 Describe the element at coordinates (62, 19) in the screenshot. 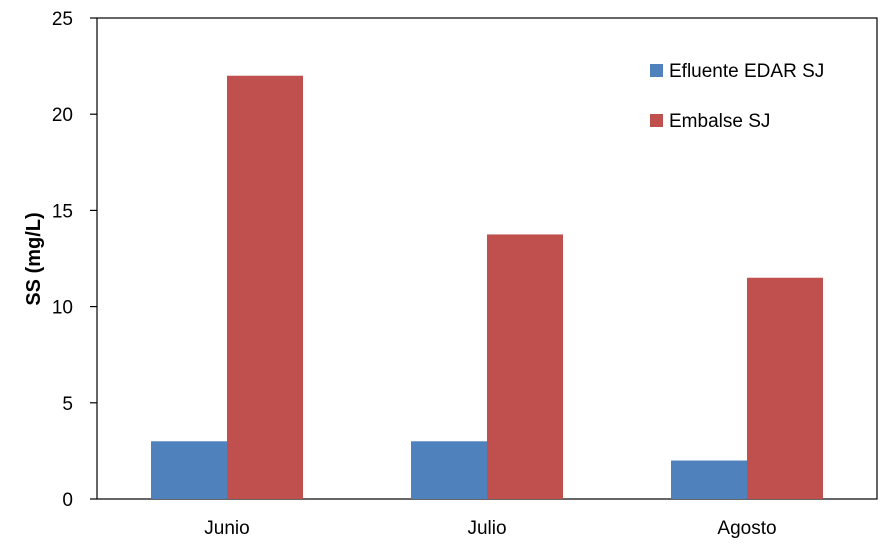

I see `y-tick-label: 25` at that location.